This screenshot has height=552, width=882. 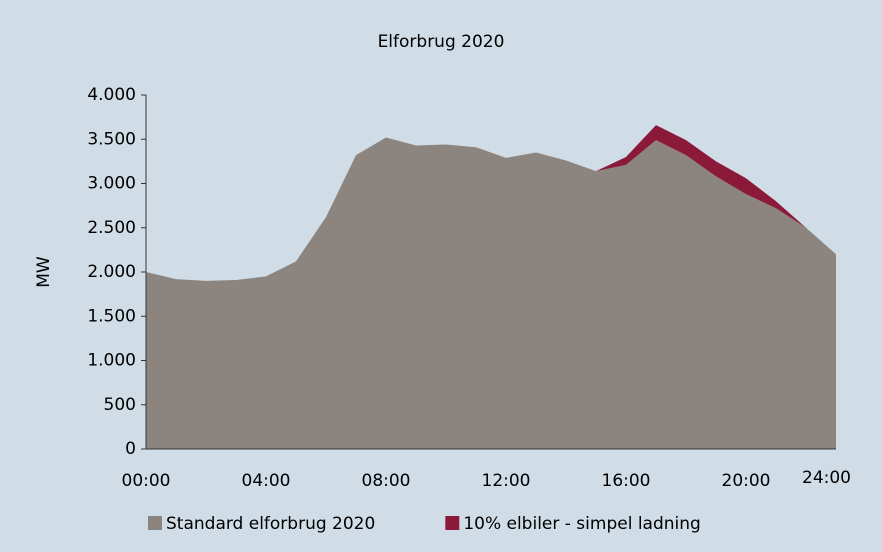 I want to click on x-tick-label: 00:00, so click(x=146, y=481).